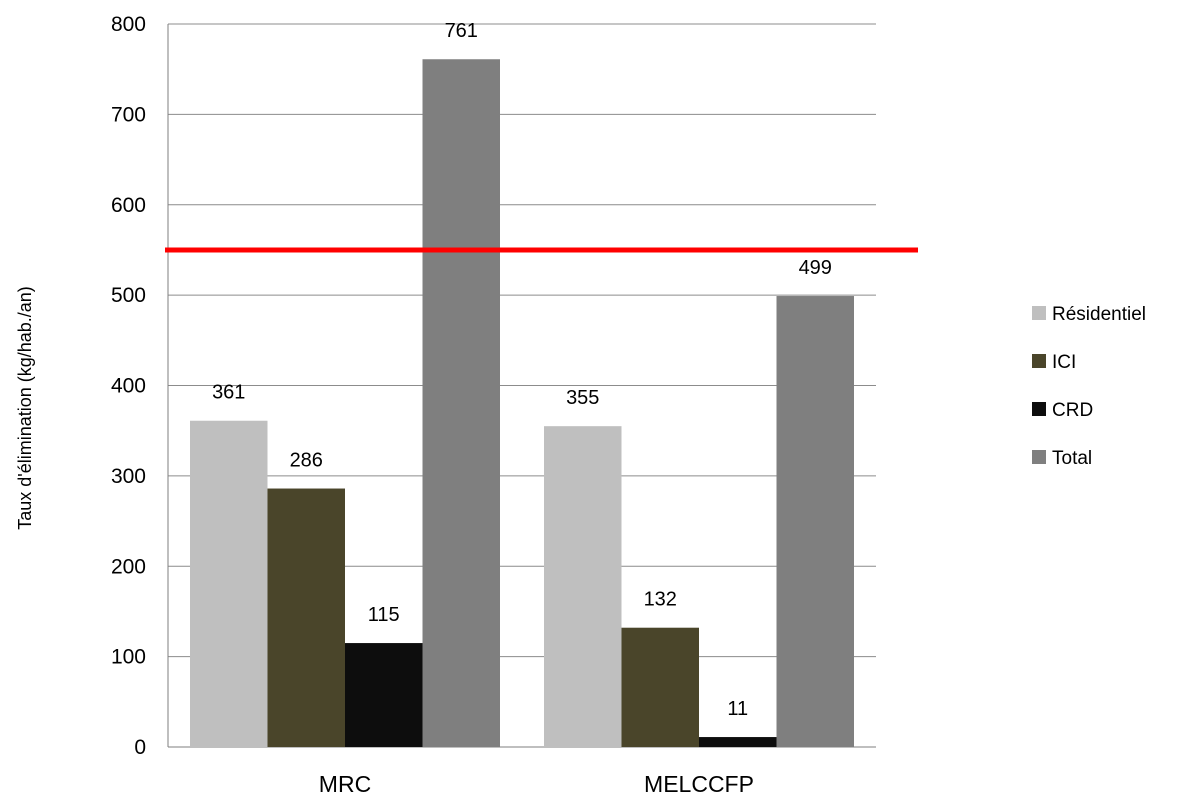  What do you see at coordinates (461, 403) in the screenshot?
I see `bar-total-mrc` at bounding box center [461, 403].